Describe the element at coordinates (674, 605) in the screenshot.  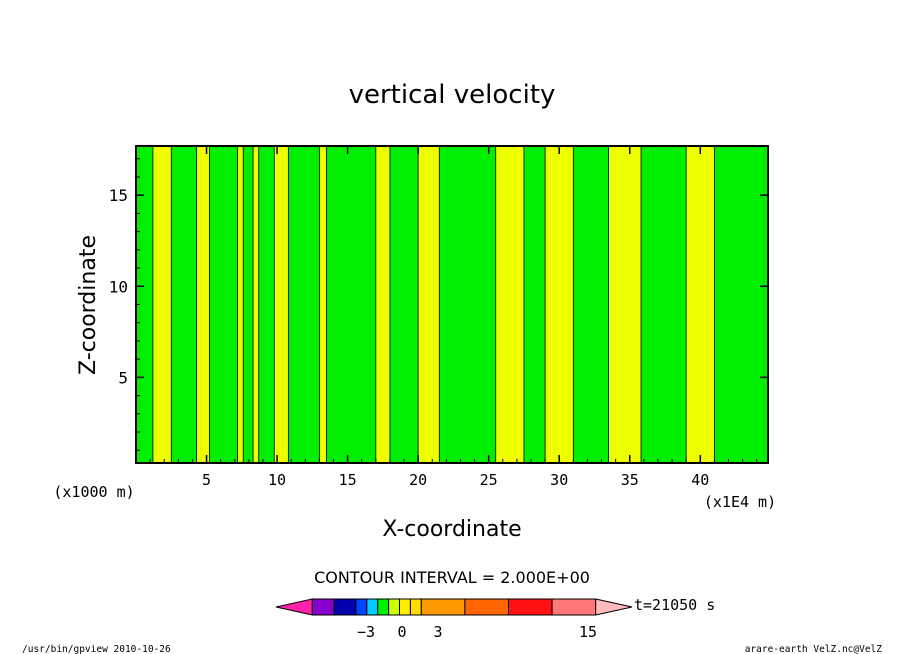
I see `time-text: t=21050 s` at that location.